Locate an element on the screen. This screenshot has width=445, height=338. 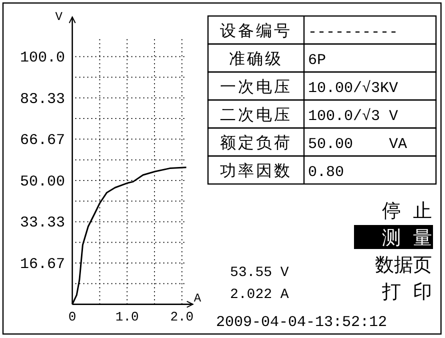
text: 额定负荷 is located at coordinates (256, 142).